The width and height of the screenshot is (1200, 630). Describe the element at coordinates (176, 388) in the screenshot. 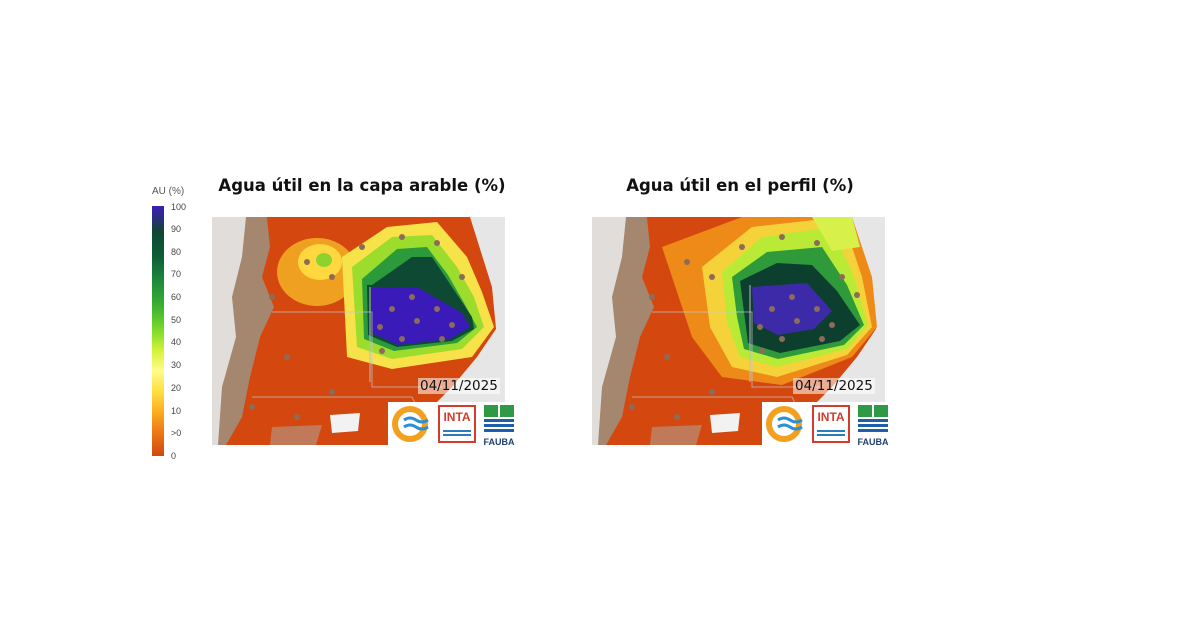

I see `legend-tick: 20` at that location.